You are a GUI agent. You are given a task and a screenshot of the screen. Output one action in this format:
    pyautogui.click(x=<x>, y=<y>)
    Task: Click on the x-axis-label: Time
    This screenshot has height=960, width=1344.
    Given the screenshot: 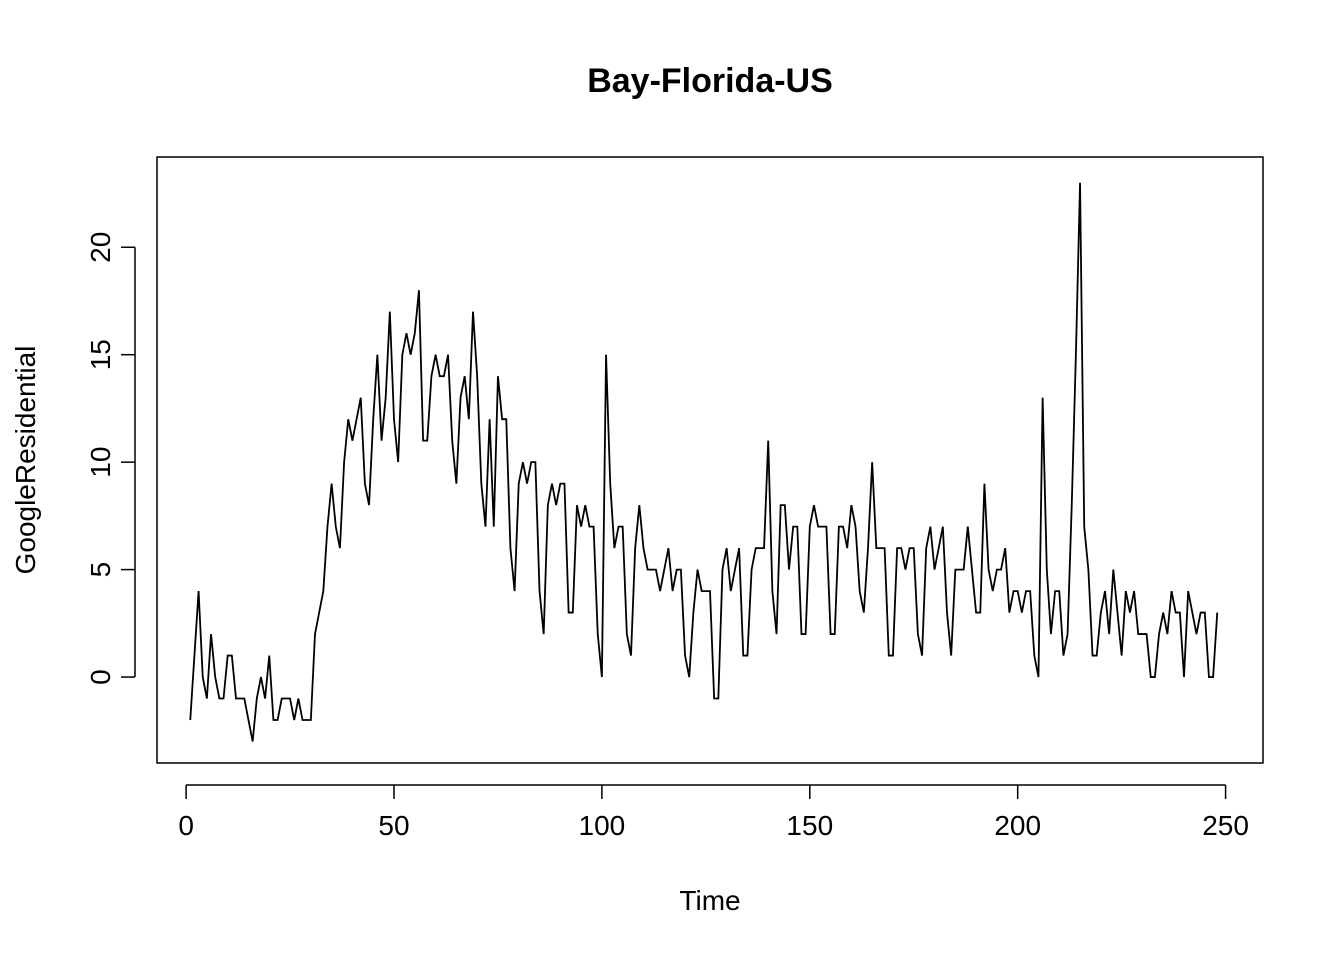 What is the action you would take?
    pyautogui.click(x=709, y=900)
    